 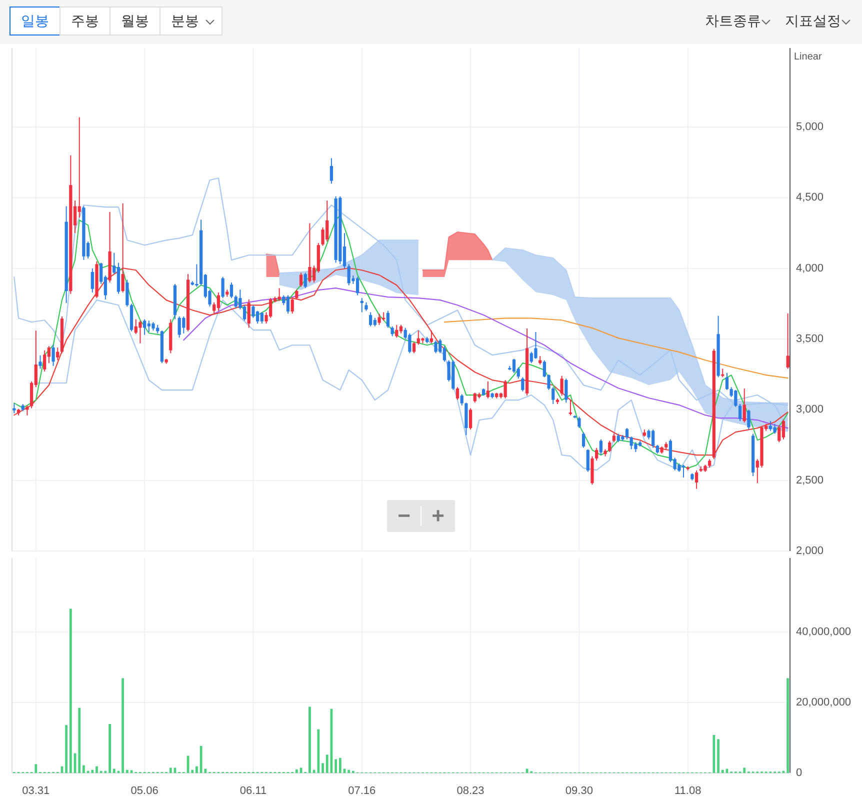 I want to click on x-tick-label: 06.11, so click(x=253, y=790).